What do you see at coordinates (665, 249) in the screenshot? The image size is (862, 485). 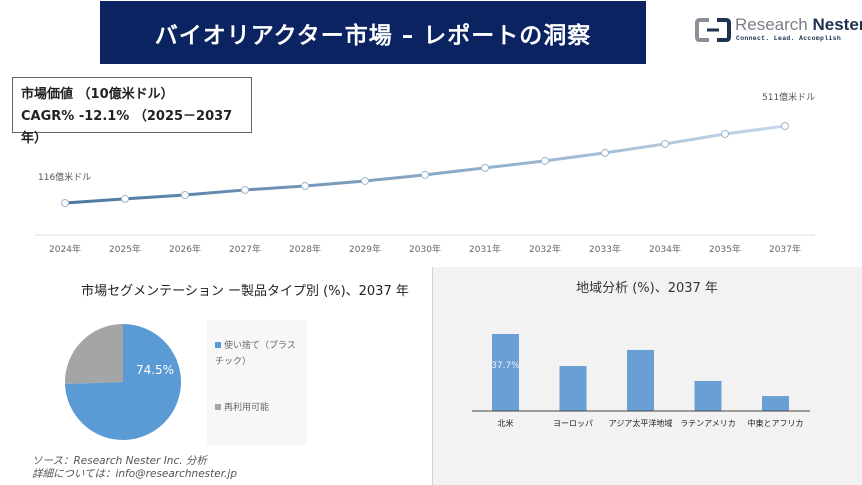 I see `x-tick-label: 2034年` at bounding box center [665, 249].